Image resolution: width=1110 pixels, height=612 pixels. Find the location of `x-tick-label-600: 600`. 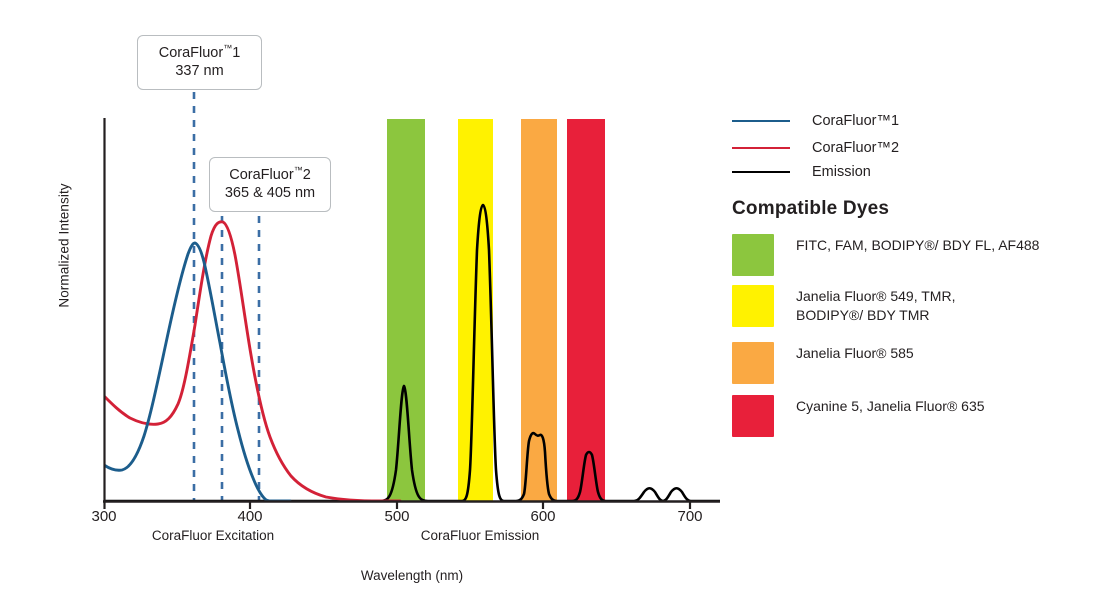

x-tick-label-600: 600 is located at coordinates (543, 516).